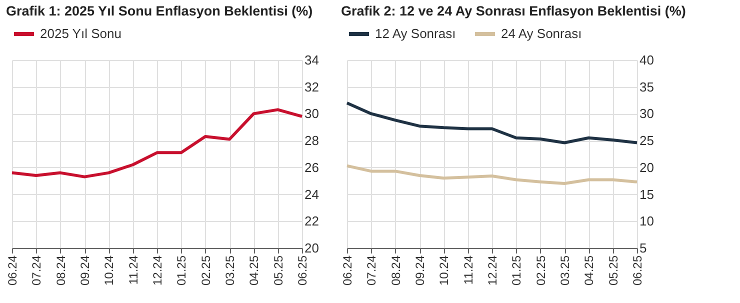 This screenshot has height=303, width=740. I want to click on y-tick-label: 28, so click(311, 140).